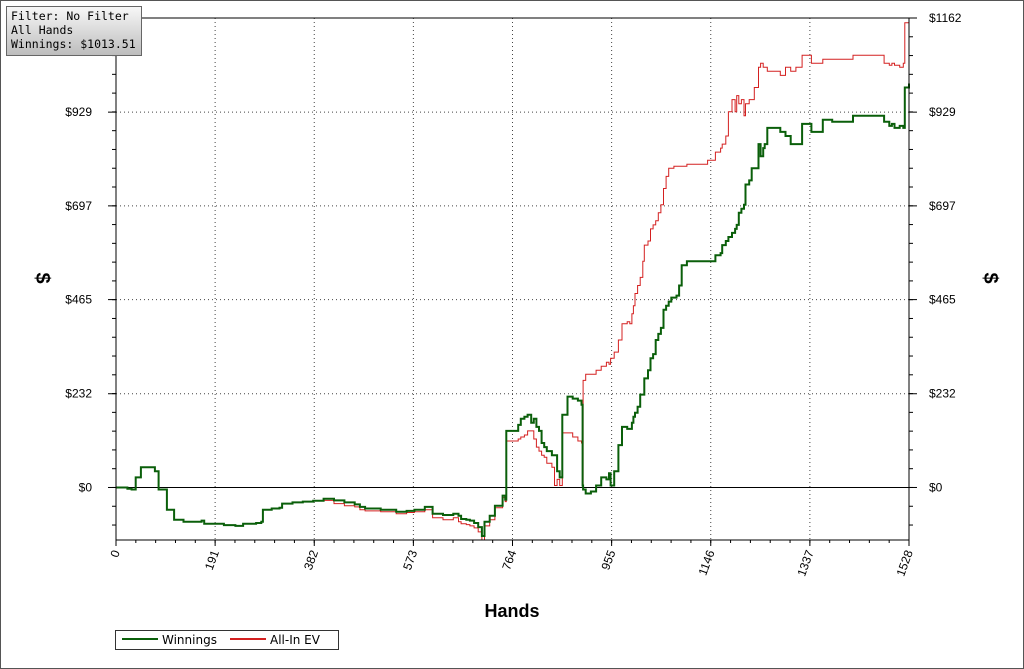 This screenshot has height=669, width=1024. What do you see at coordinates (511, 611) in the screenshot?
I see `x-axis-label: Hands` at bounding box center [511, 611].